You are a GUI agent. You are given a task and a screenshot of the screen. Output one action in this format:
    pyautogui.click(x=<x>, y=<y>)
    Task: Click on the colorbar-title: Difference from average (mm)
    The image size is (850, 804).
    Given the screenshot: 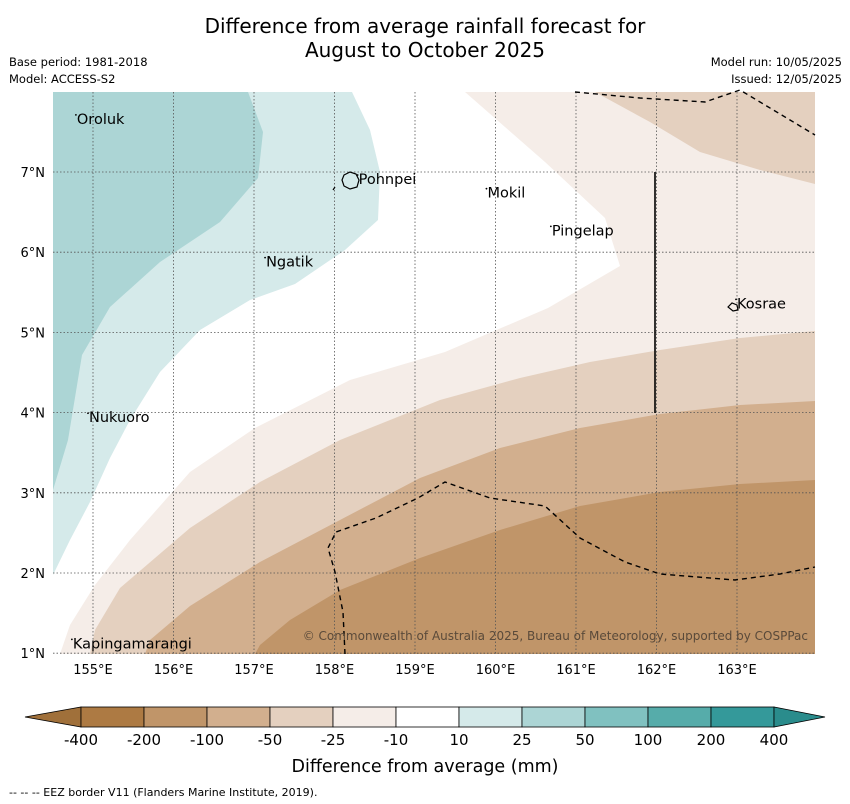 What is the action you would take?
    pyautogui.click(x=424, y=767)
    